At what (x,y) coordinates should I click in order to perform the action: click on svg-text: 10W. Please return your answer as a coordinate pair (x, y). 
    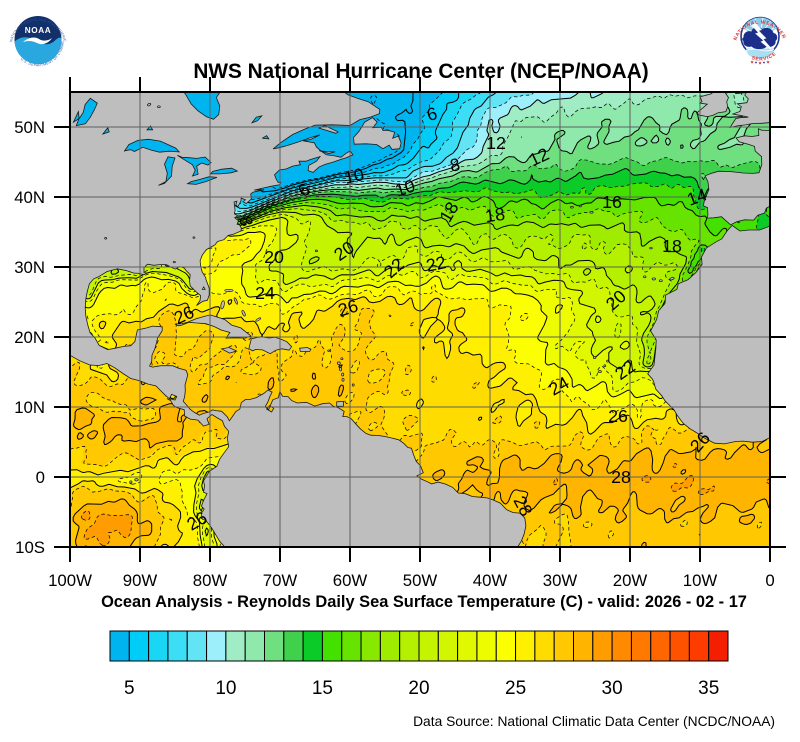
    Looking at the image, I should click on (700, 580).